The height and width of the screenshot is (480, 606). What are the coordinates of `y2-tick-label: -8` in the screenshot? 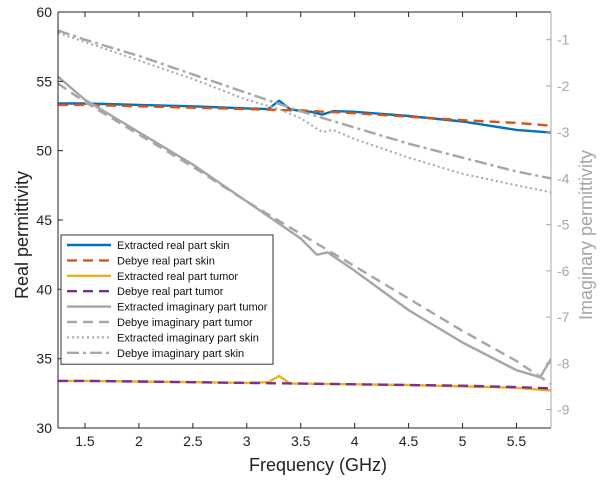 It's located at (563, 363).